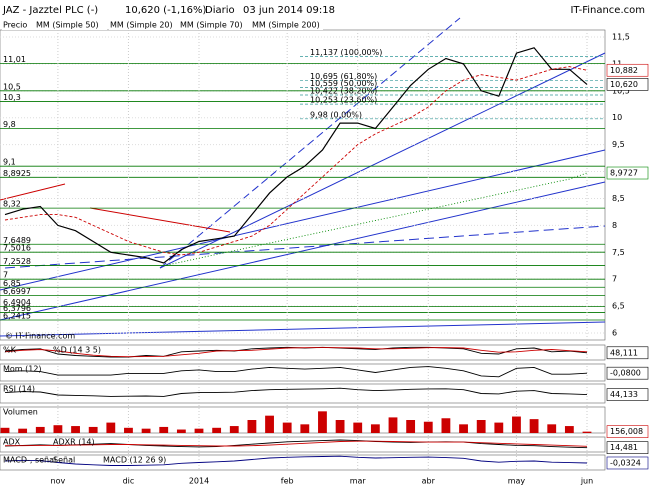 This screenshot has height=490, width=650. What do you see at coordinates (17, 291) in the screenshot?
I see `level-label: 6,6997` at bounding box center [17, 291].